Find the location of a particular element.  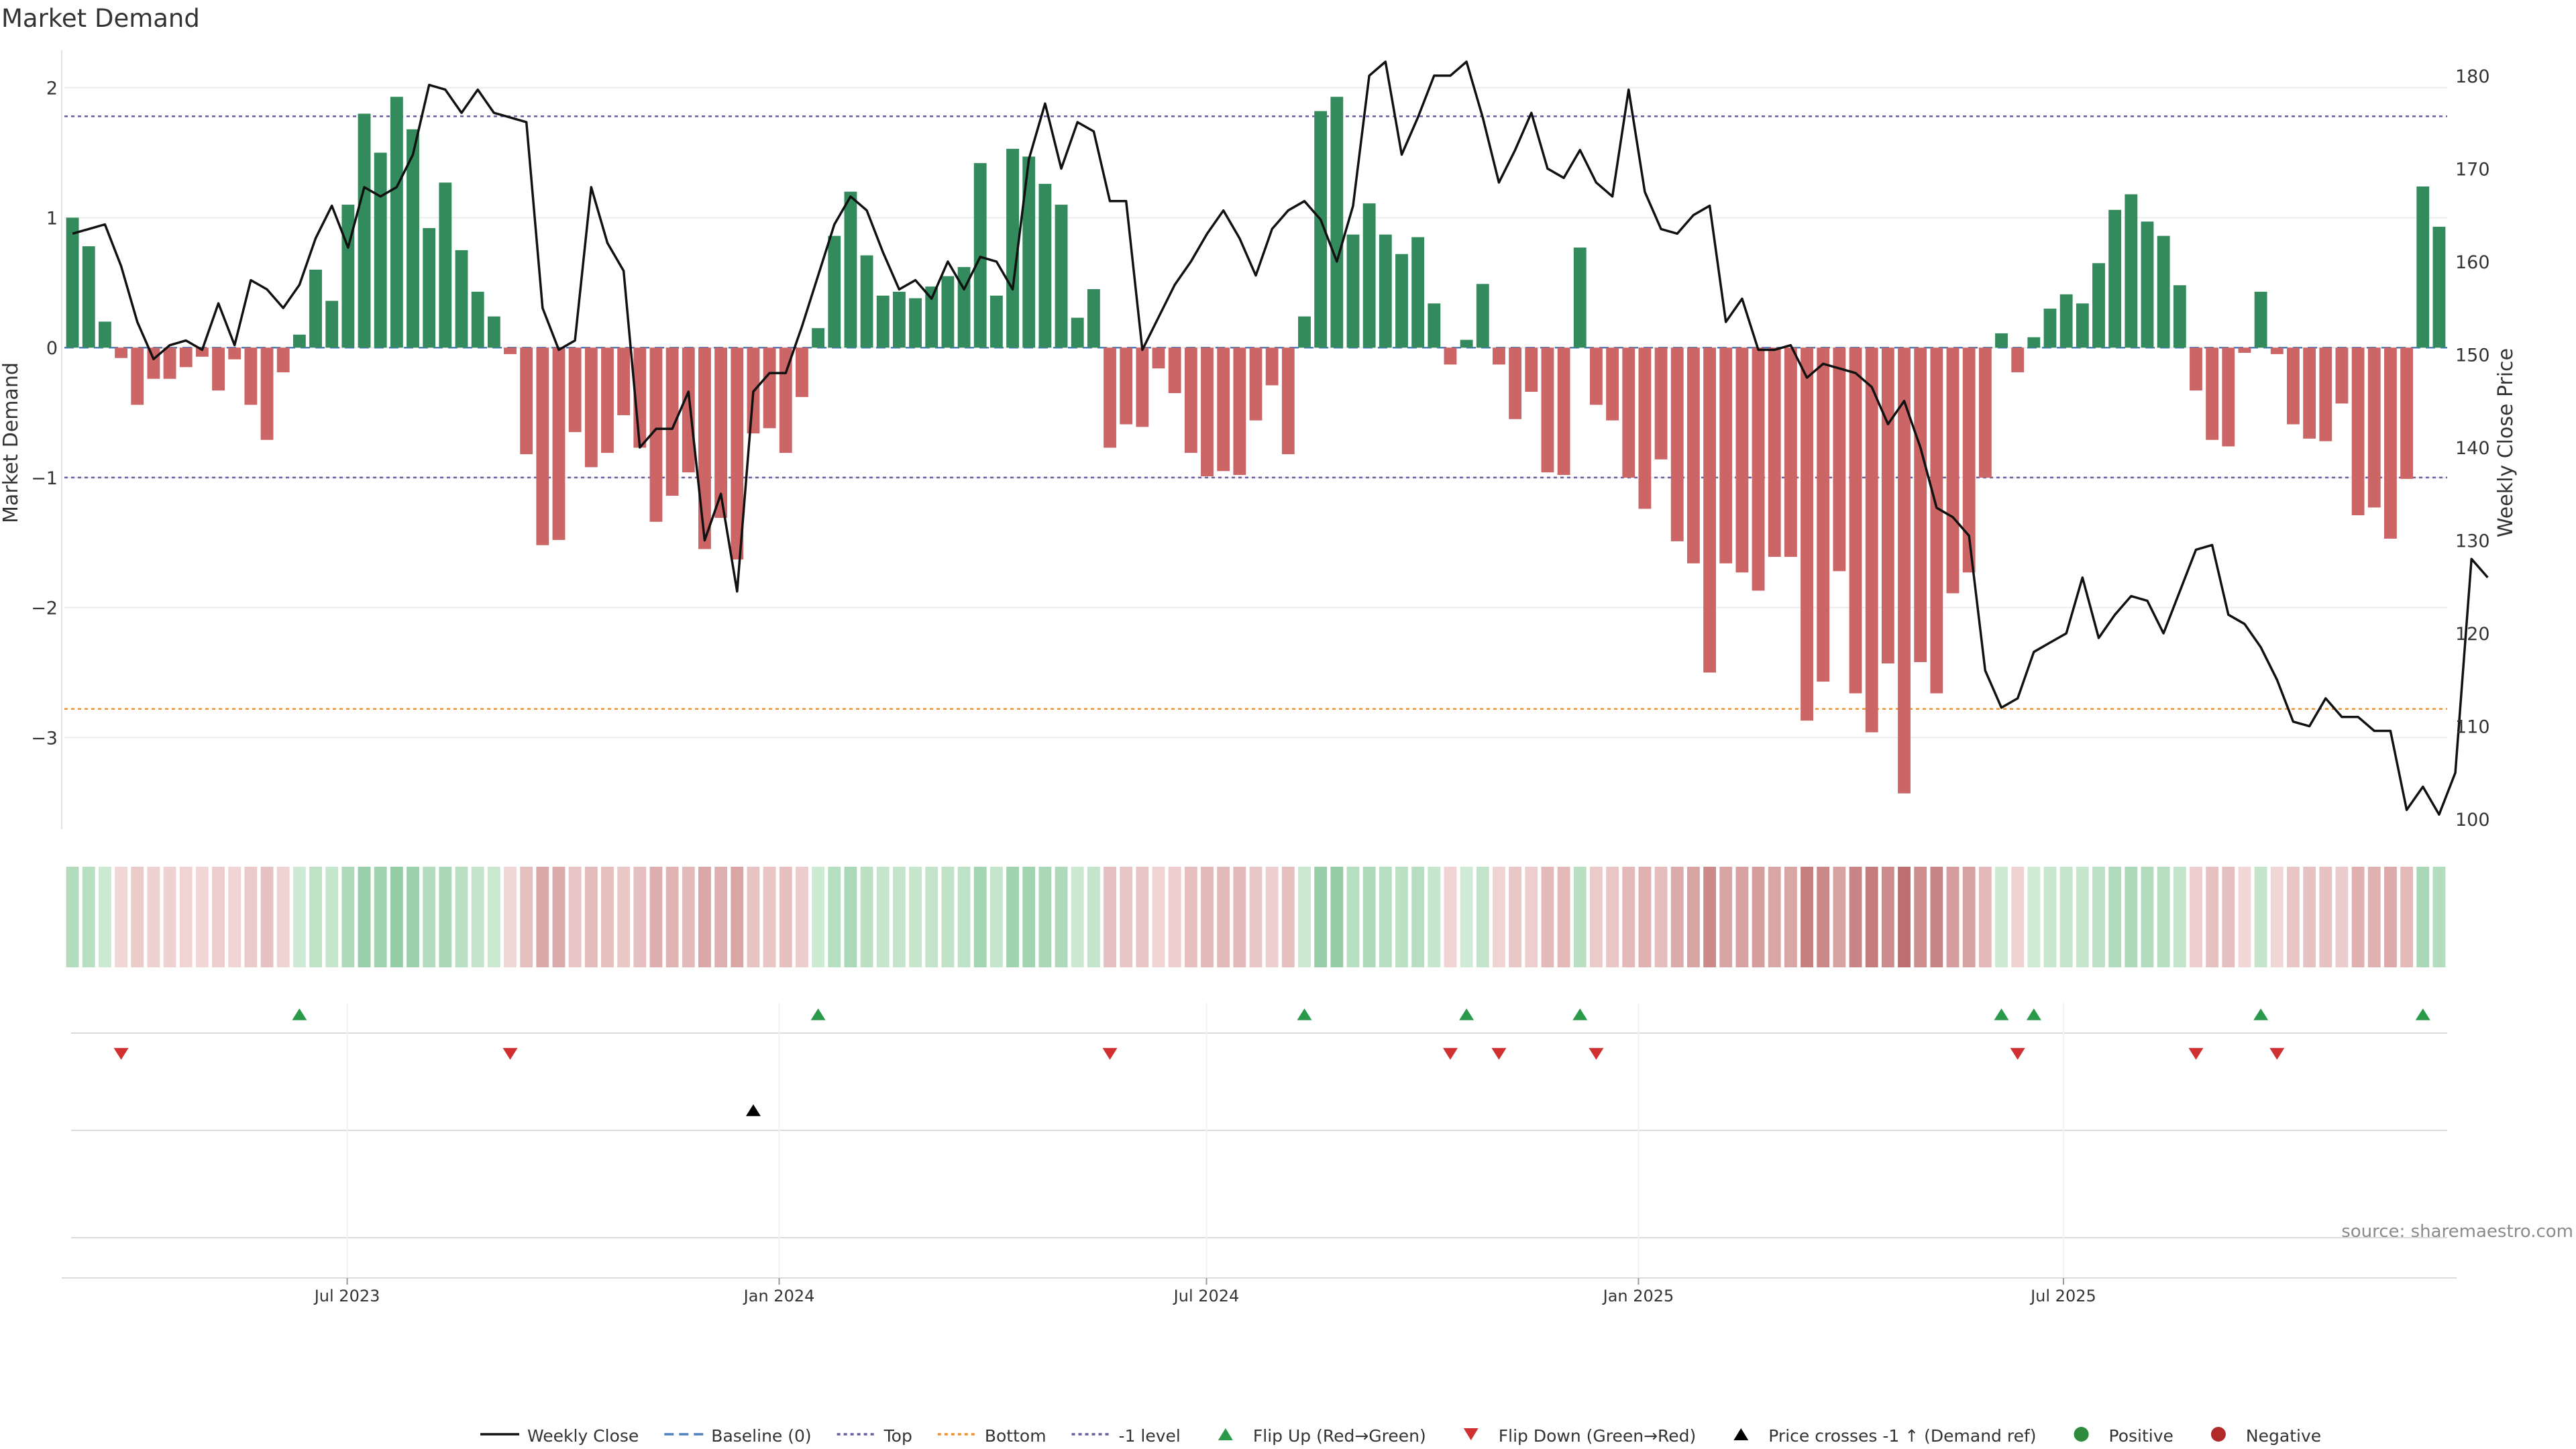

y2-tick-label: 110 is located at coordinates (2472, 727).